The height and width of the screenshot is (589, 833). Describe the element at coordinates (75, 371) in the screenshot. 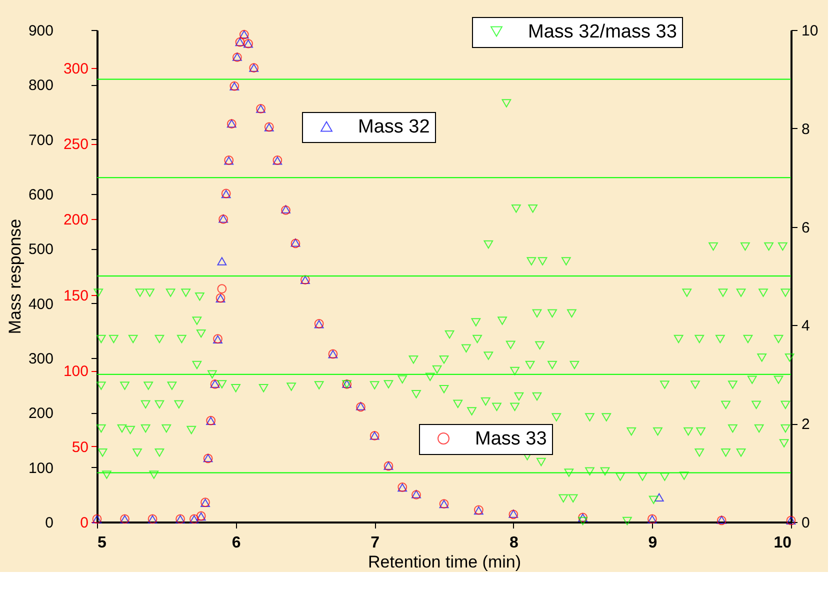

I see `y3-tick-label: 100` at that location.